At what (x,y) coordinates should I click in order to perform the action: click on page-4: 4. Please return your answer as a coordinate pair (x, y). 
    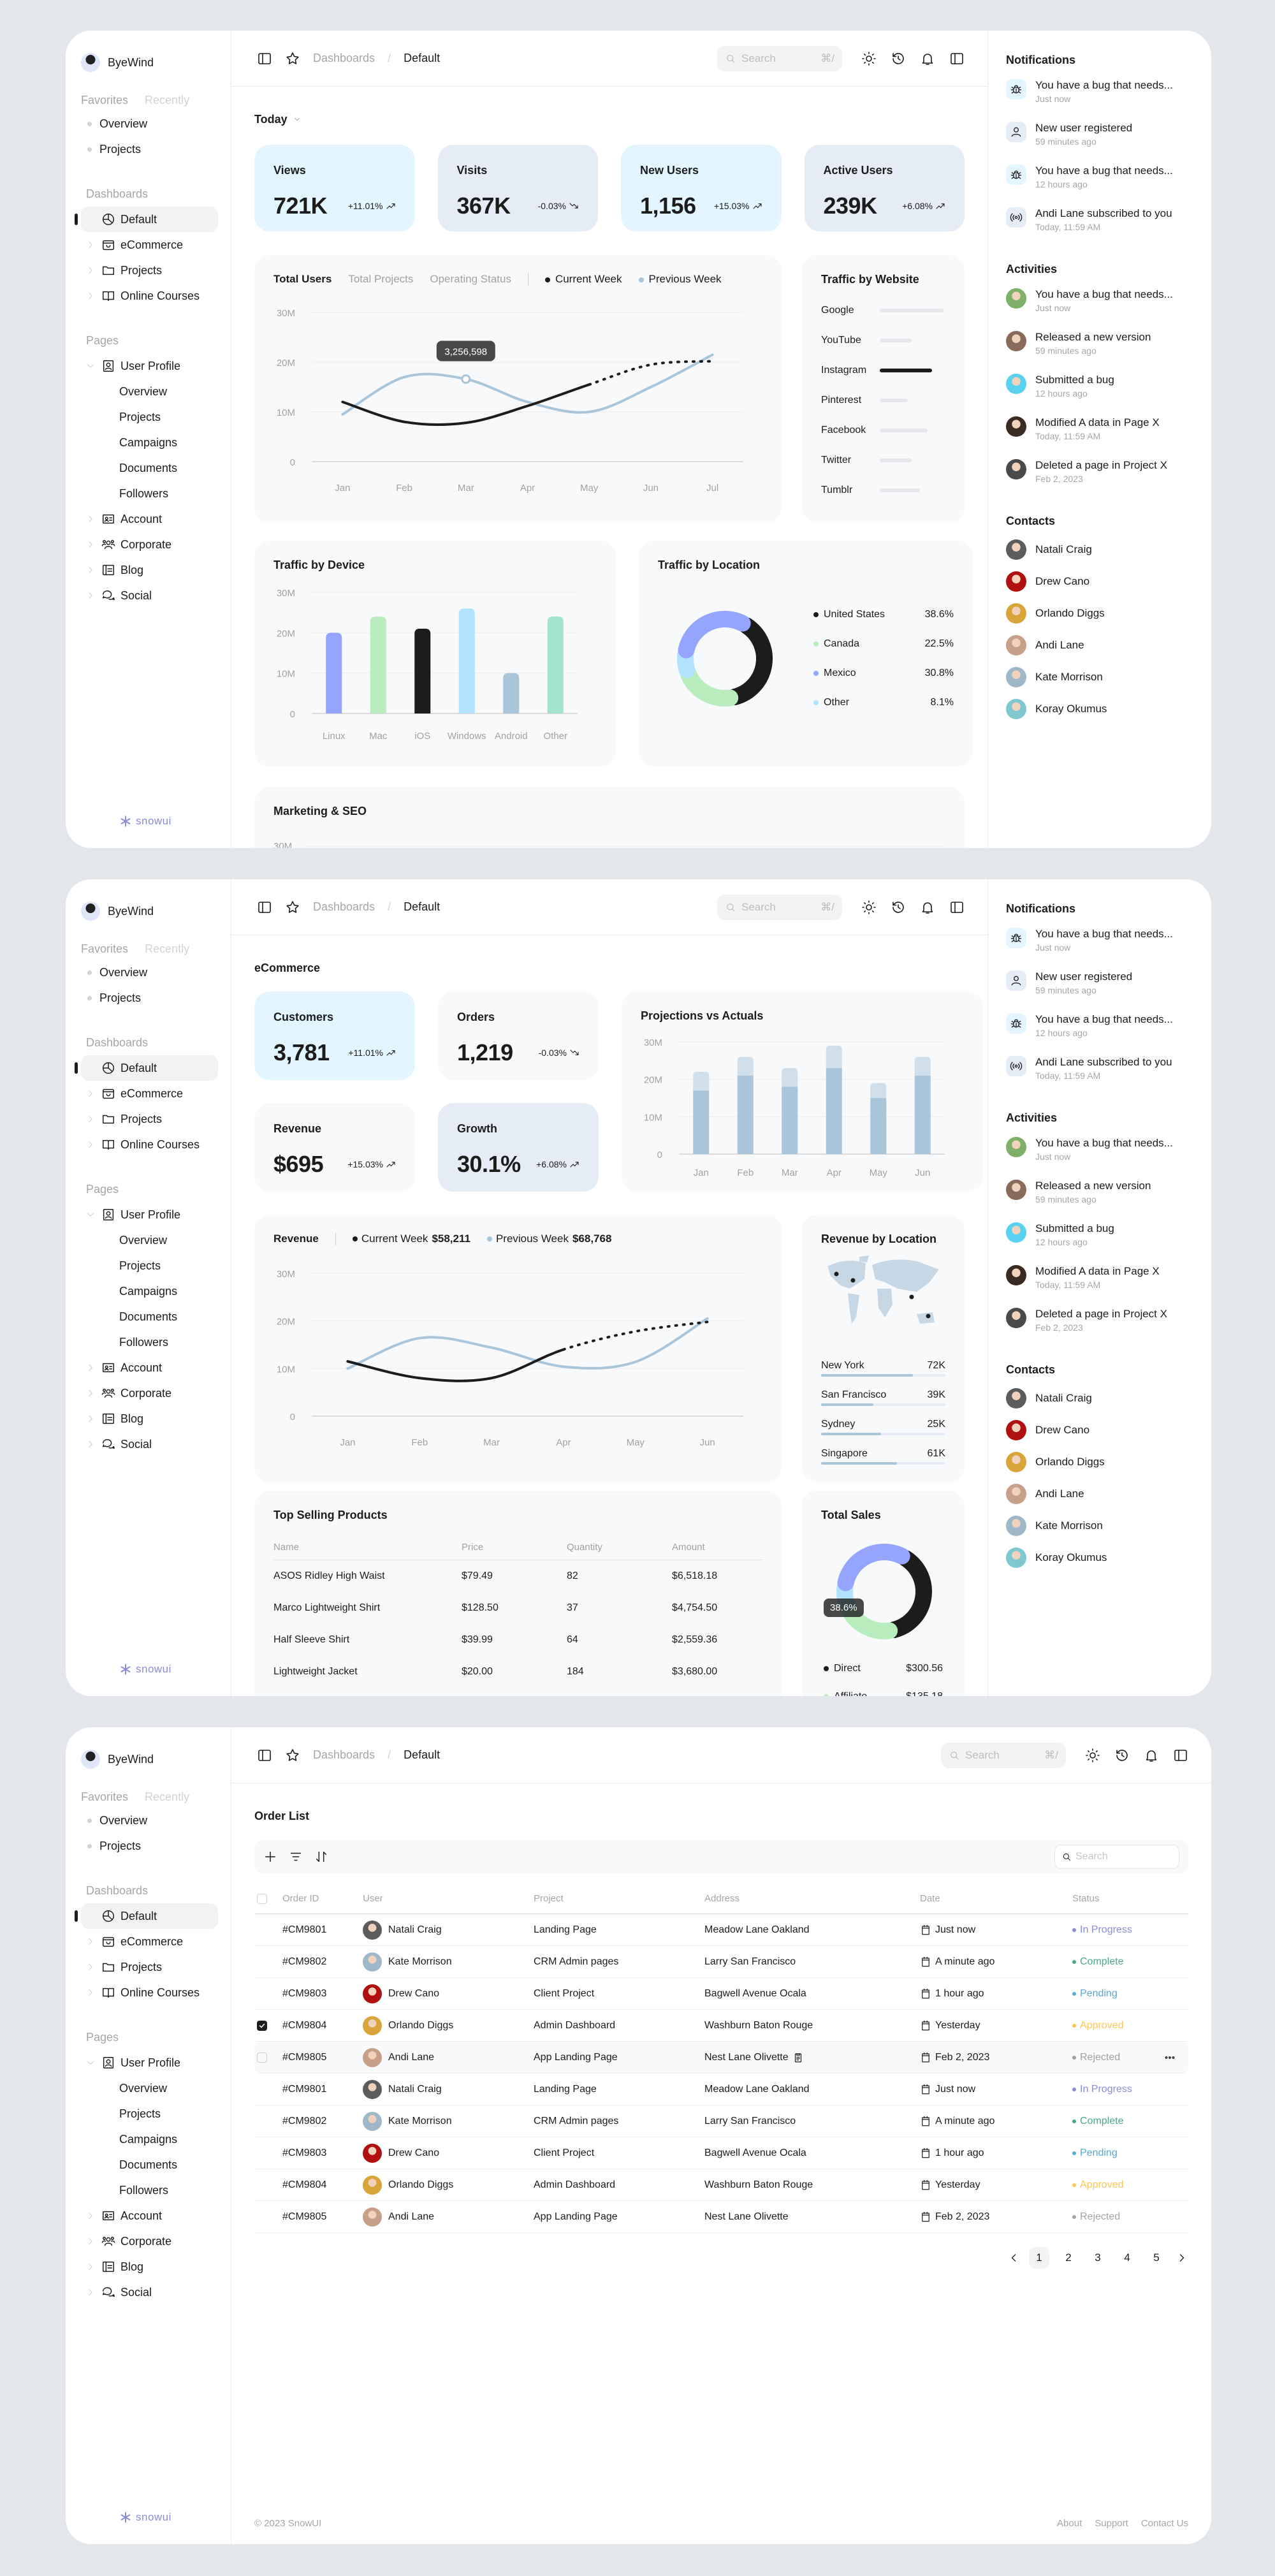
    Looking at the image, I should click on (1127, 2257).